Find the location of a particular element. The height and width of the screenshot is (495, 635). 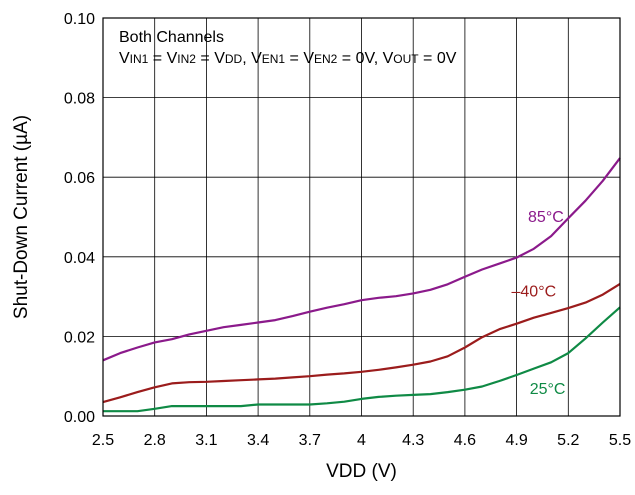

y-tick-label: 0.02 is located at coordinates (79, 337).